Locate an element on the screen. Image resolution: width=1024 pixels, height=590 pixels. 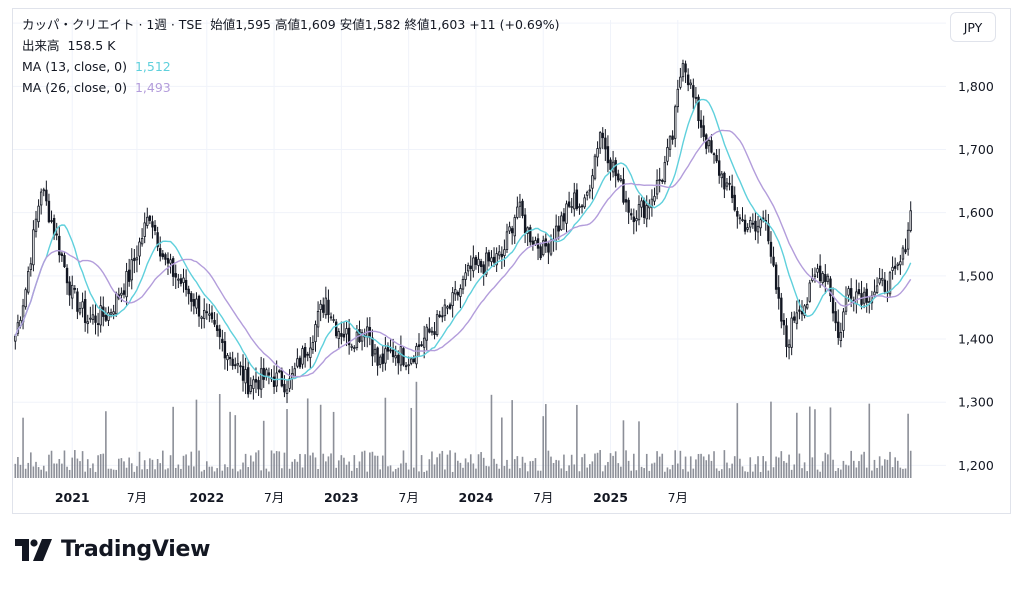
x-tick-label: 7月 is located at coordinates (137, 497).